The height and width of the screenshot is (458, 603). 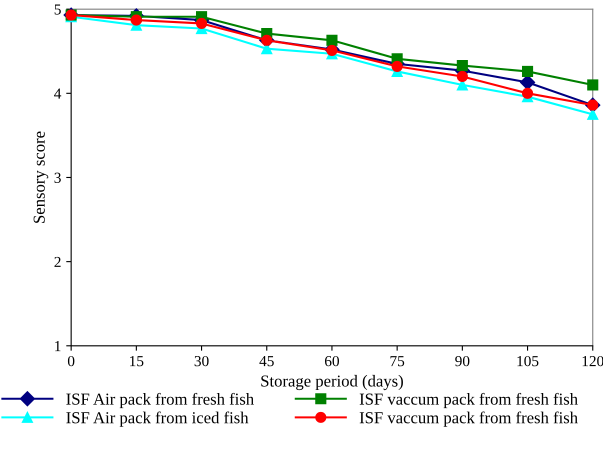 I want to click on x-axis-title: Storage period (days), so click(x=332, y=382).